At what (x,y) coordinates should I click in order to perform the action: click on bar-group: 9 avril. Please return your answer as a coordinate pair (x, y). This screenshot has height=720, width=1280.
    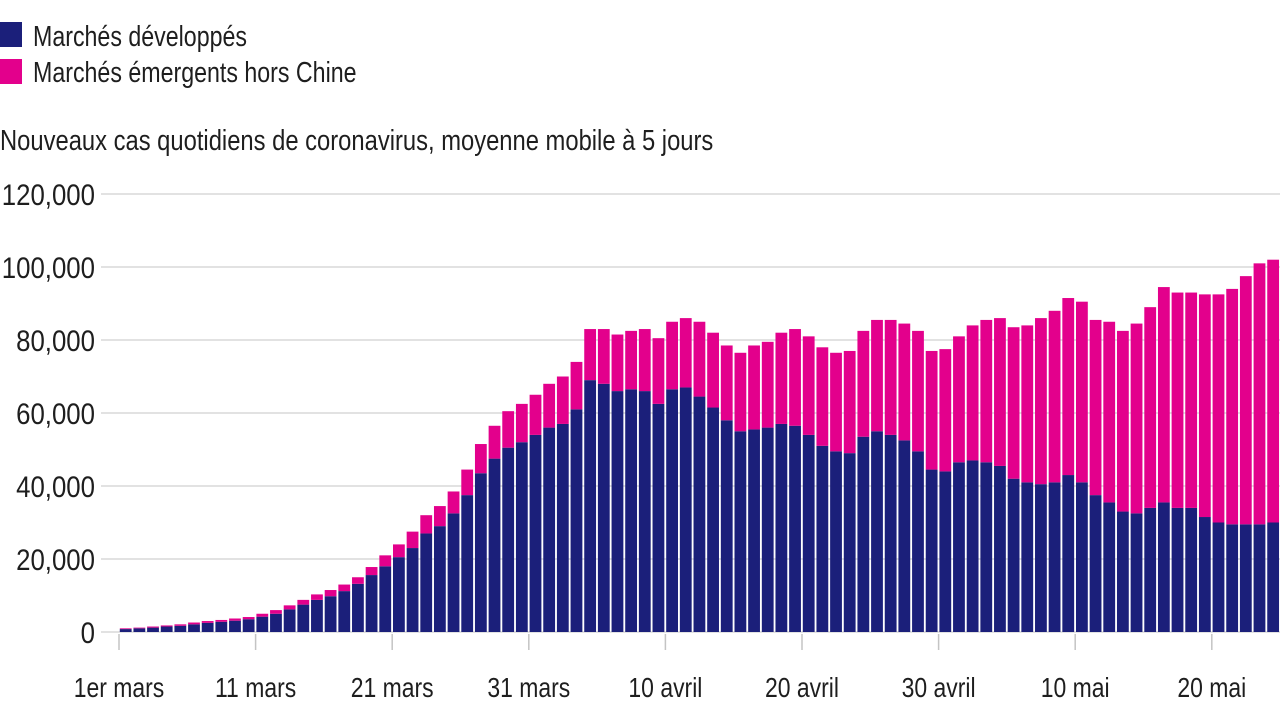
    Looking at the image, I should click on (658, 485).